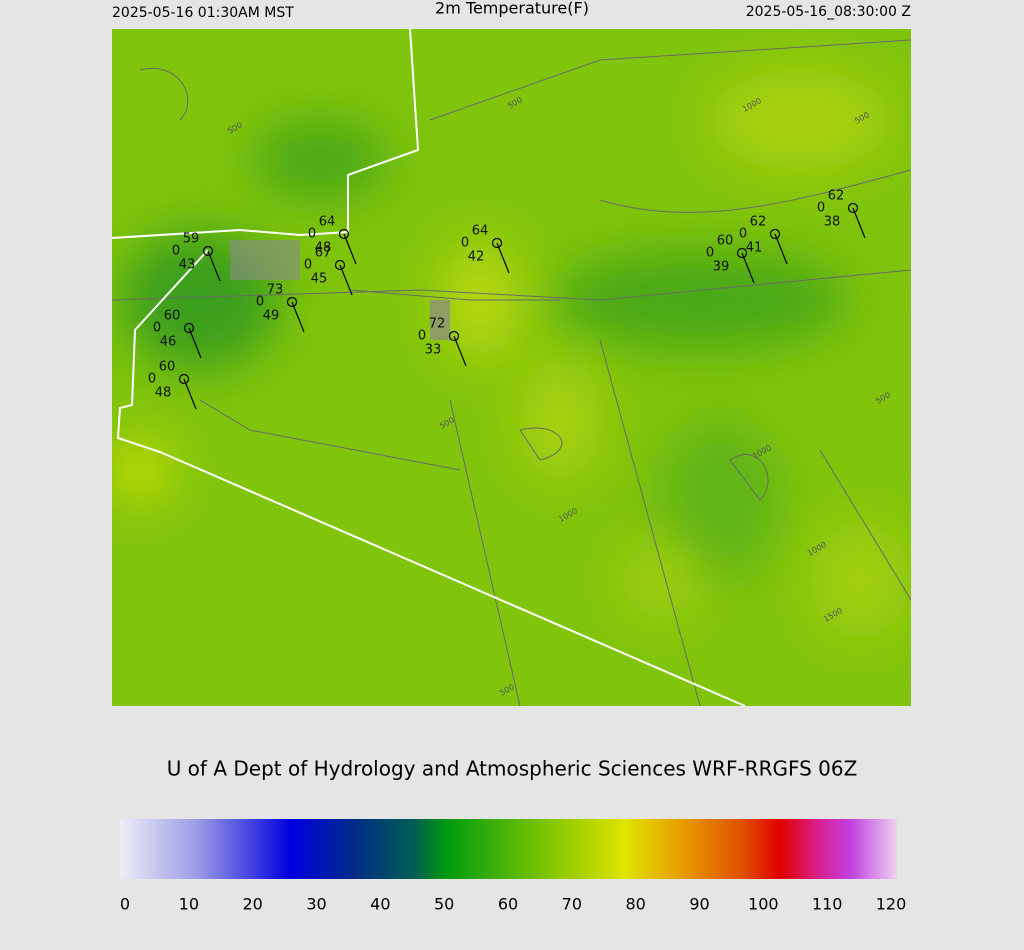  What do you see at coordinates (476, 257) in the screenshot?
I see `dewpoint: 42` at bounding box center [476, 257].